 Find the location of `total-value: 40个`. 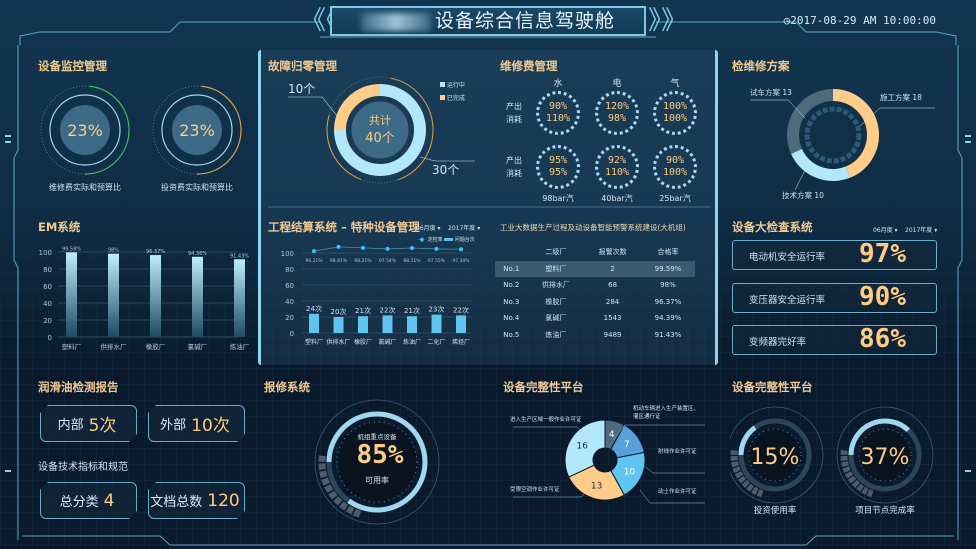

total-value: 40个 is located at coordinates (380, 138).